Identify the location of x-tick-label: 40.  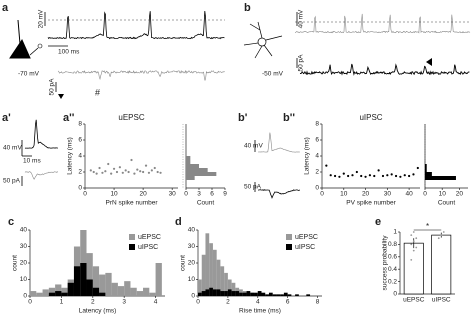
(409, 194).